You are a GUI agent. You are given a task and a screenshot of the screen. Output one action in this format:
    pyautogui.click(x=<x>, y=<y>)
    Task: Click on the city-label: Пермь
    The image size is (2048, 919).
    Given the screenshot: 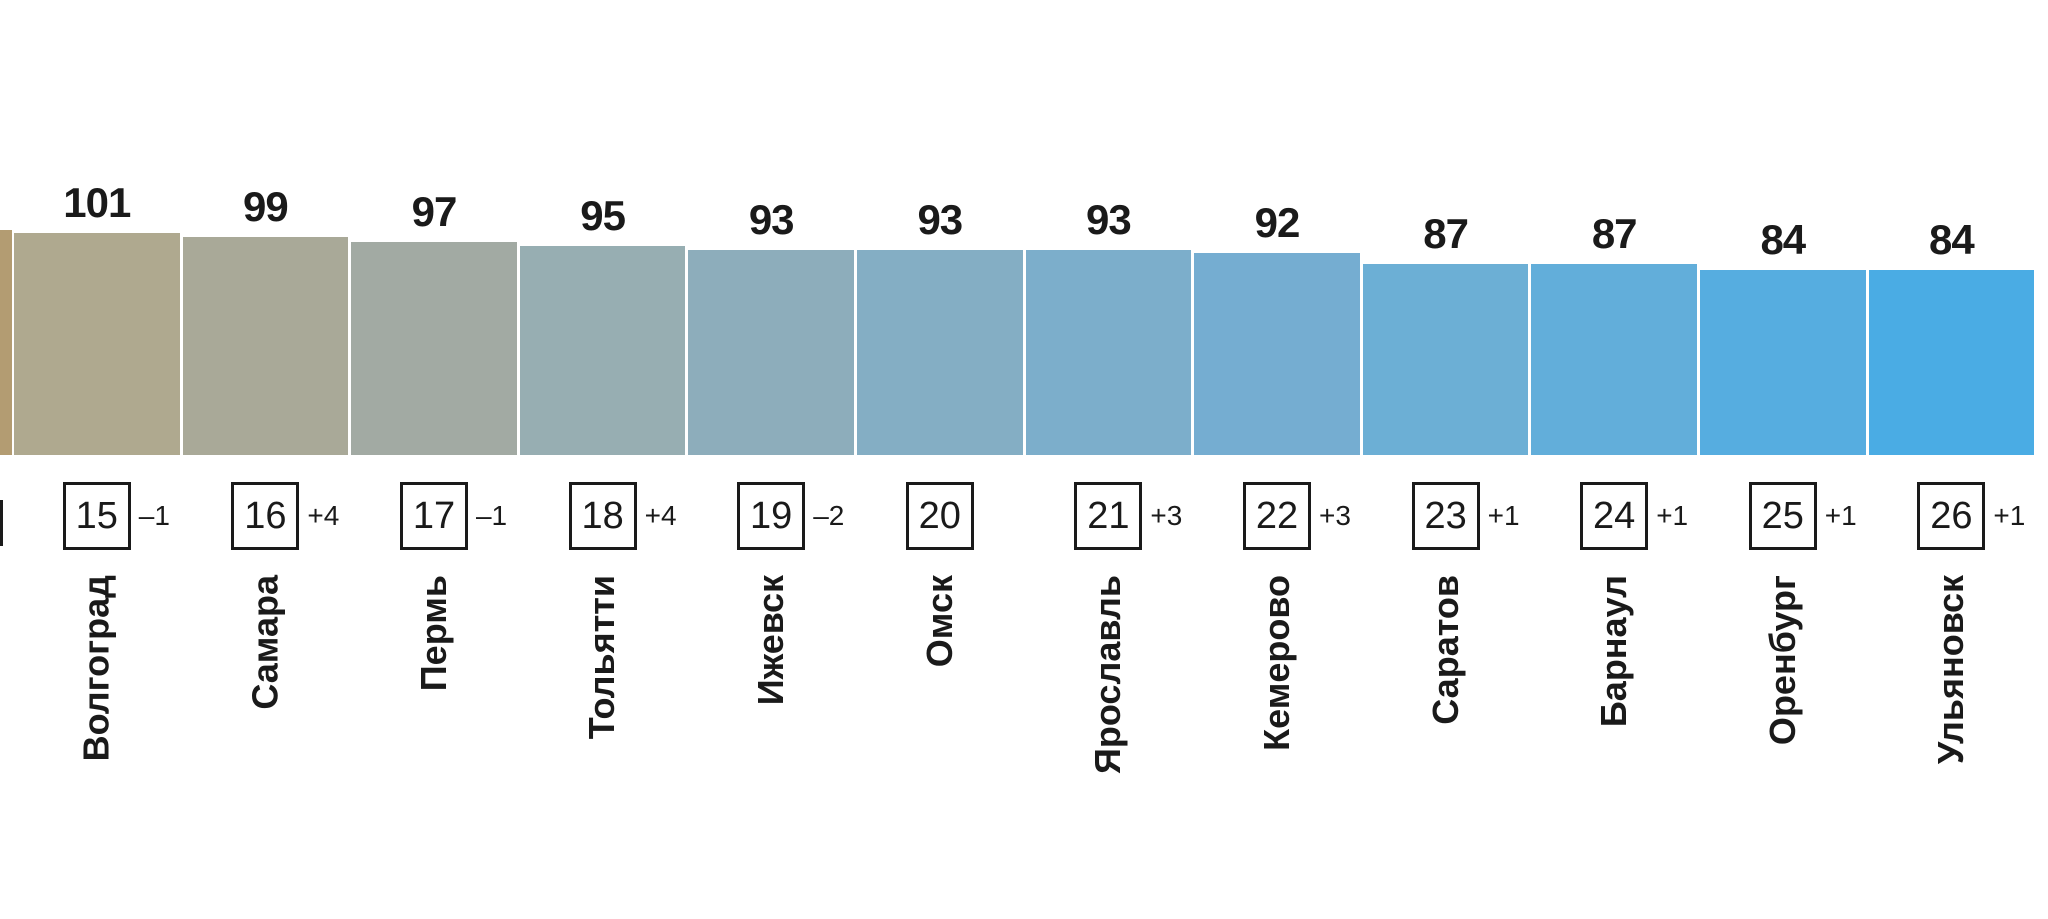 What is the action you would take?
    pyautogui.click(x=433, y=633)
    